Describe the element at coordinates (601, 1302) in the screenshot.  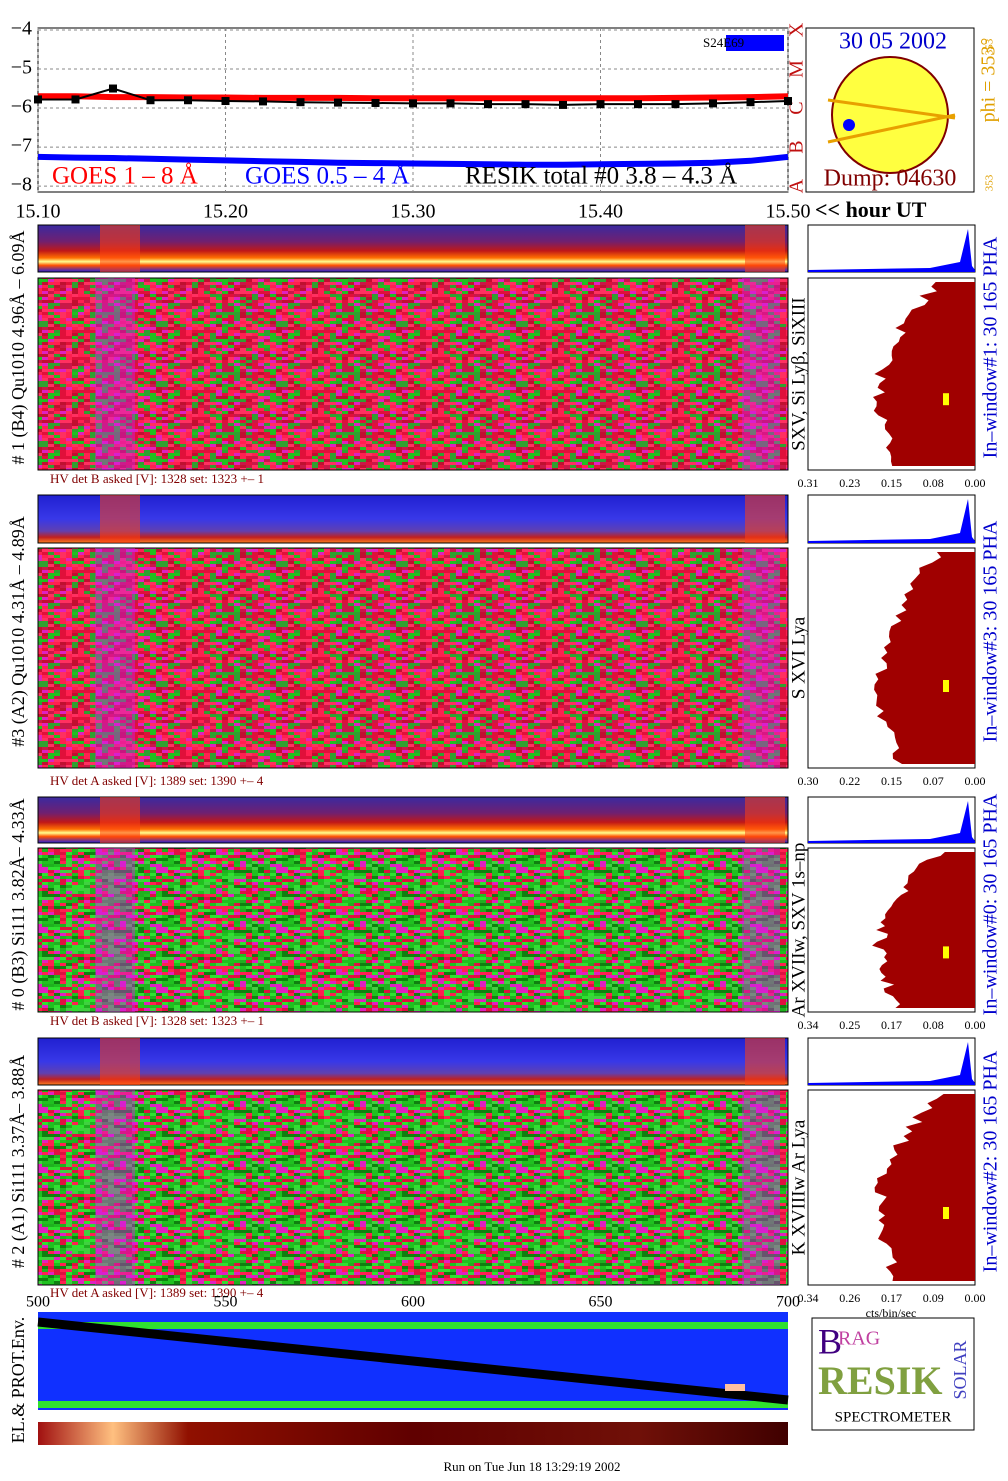
I see `channel-tick-label: 650` at that location.